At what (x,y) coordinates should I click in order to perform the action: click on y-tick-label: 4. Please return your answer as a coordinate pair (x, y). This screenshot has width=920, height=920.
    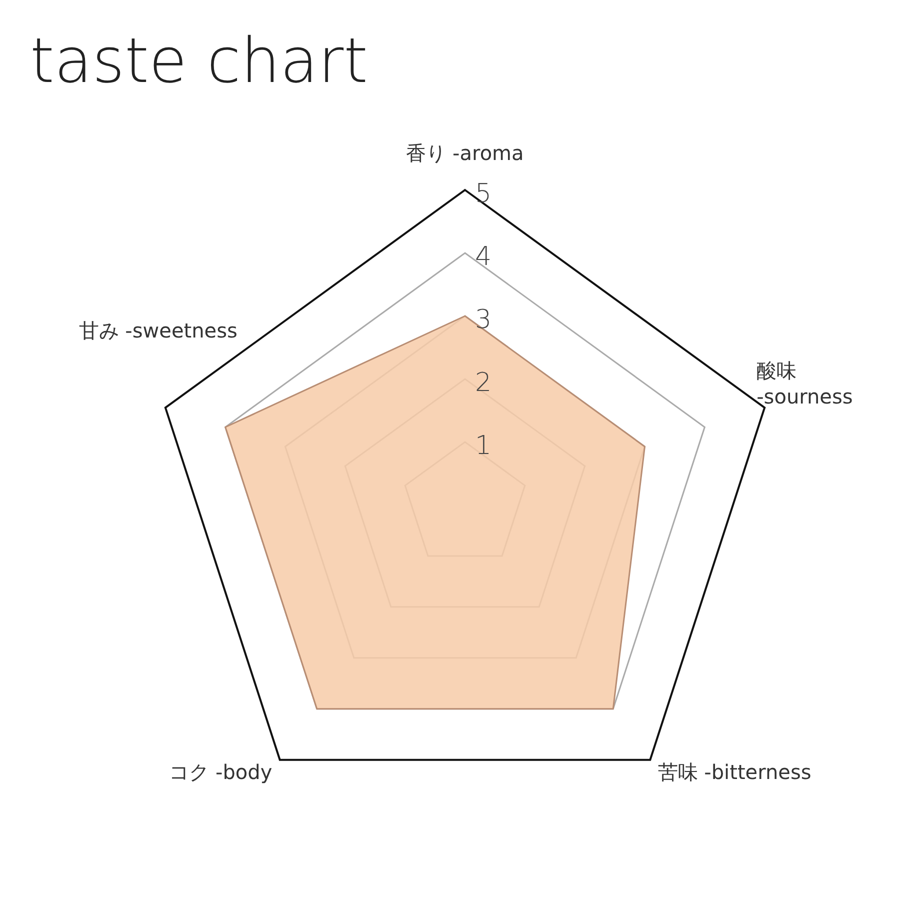
    Looking at the image, I should click on (483, 257).